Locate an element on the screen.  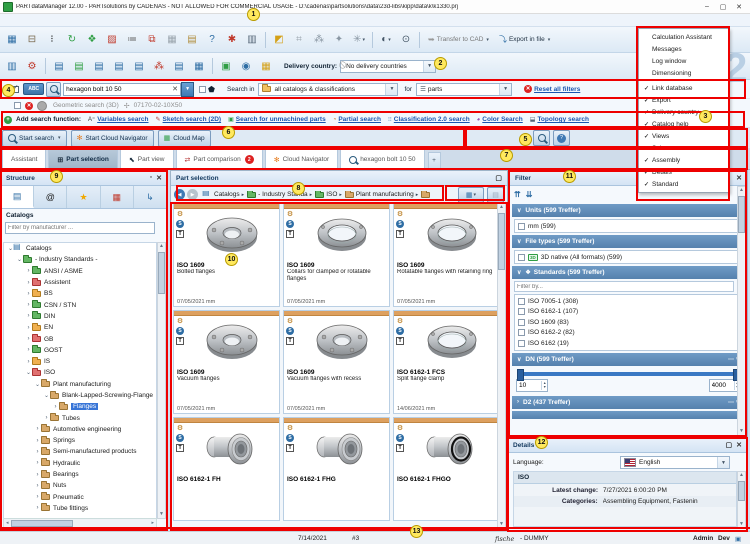
transfer-to-cad-button: ➥ Transfer to CAD ▾ is located at coordinates (458, 39).